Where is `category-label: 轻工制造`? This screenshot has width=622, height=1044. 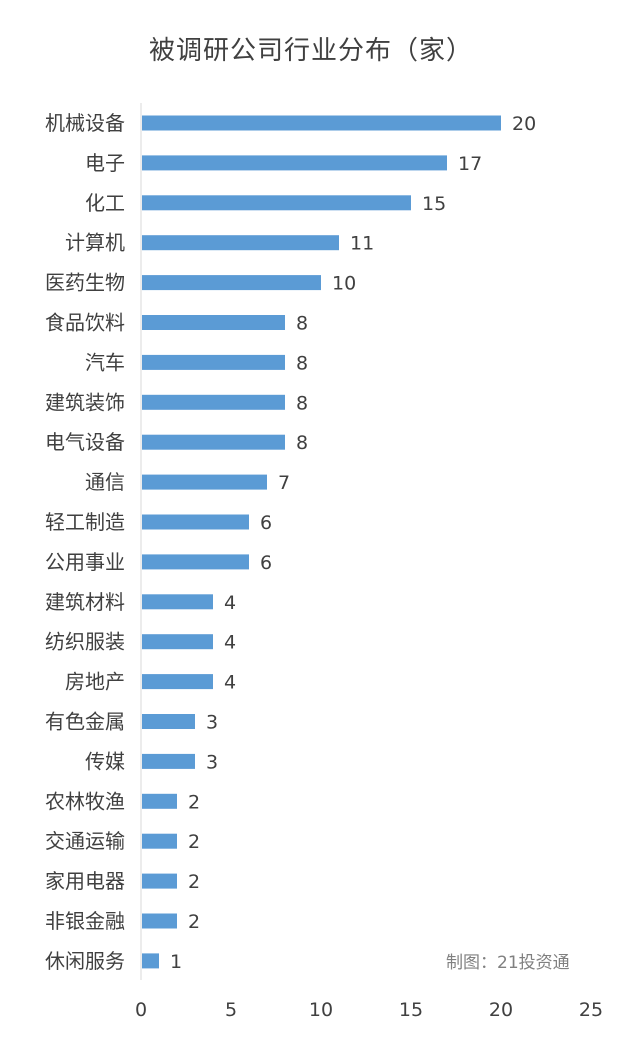
category-label: 轻工制造 is located at coordinates (85, 522).